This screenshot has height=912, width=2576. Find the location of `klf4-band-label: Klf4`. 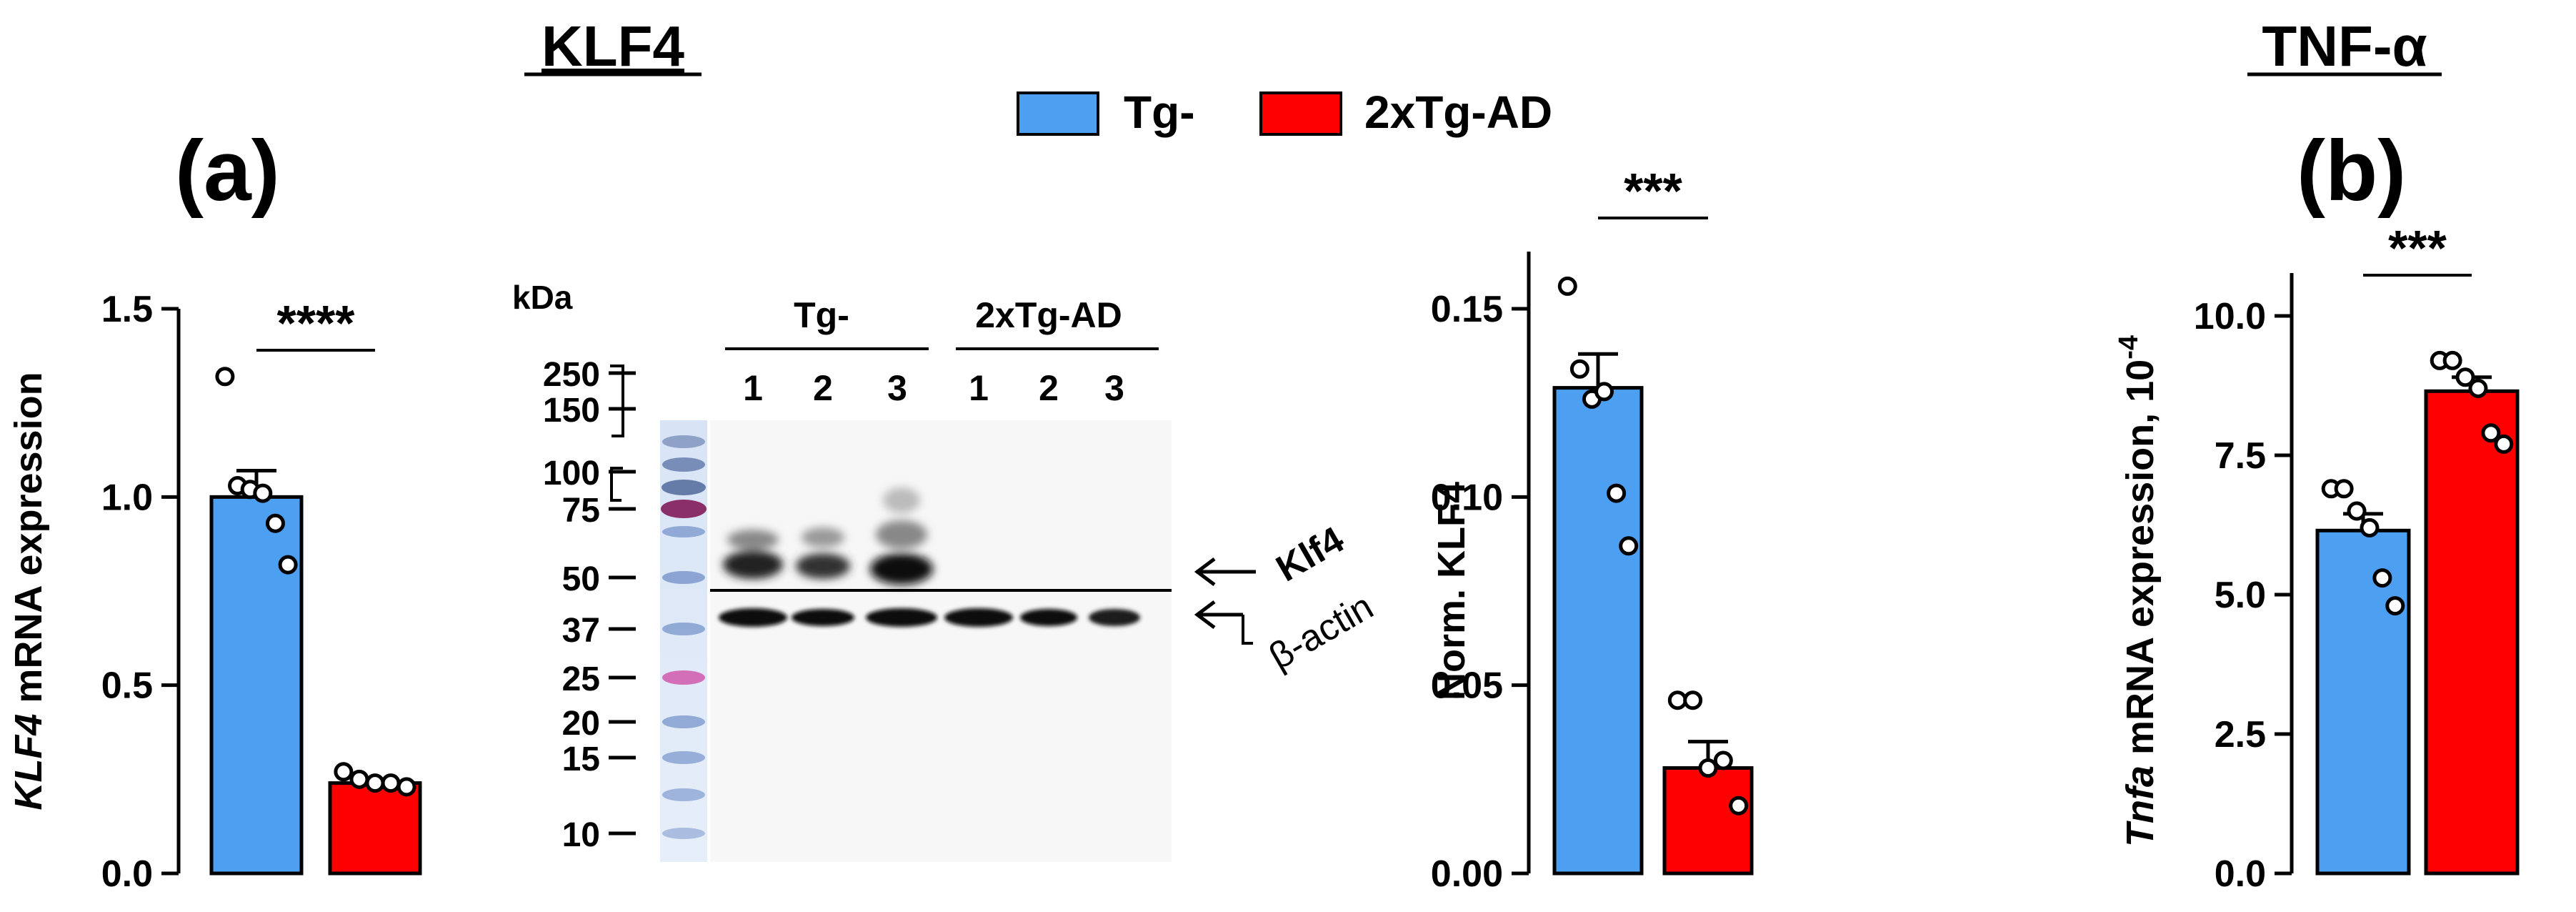

klf4-band-label: Klf4 is located at coordinates (1310, 554).